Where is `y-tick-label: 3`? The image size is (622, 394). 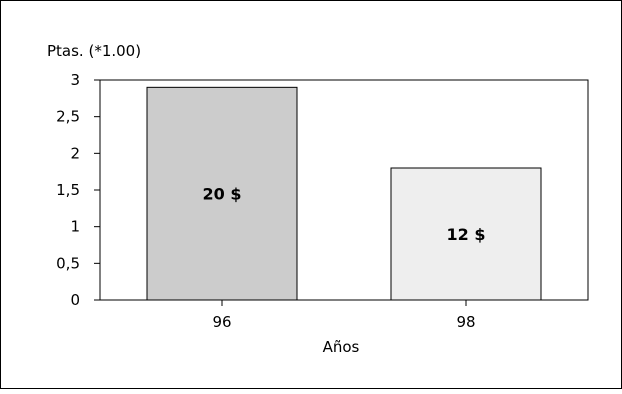
y-tick-label: 3 is located at coordinates (75, 80).